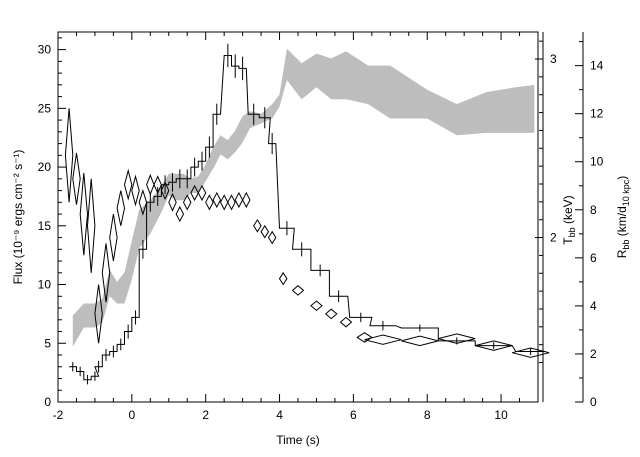  What do you see at coordinates (569, 219) in the screenshot?
I see `t-axis-title: Tbb (keV)` at bounding box center [569, 219].